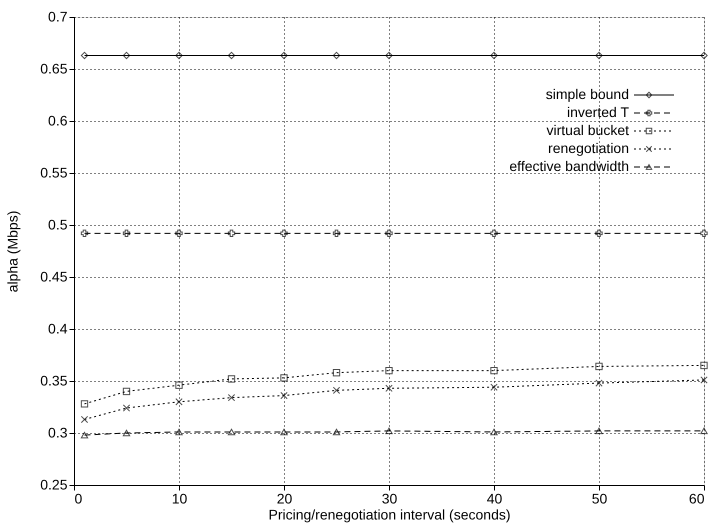 The image size is (722, 527). I want to click on y-tick-label: 0.25, so click(54, 484).